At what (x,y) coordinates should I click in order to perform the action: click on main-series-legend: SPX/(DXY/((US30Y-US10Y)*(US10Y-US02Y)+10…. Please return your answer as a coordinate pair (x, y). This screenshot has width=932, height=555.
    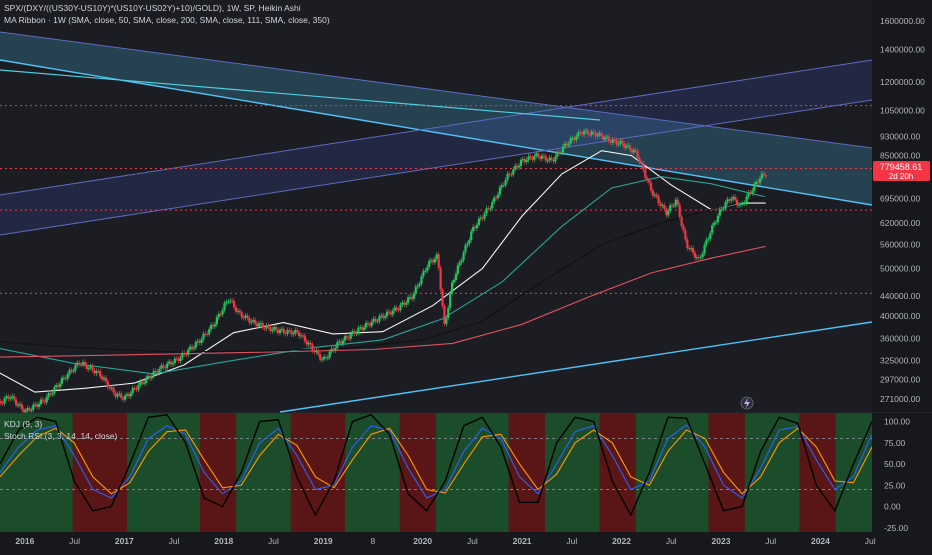
    Looking at the image, I should click on (152, 8).